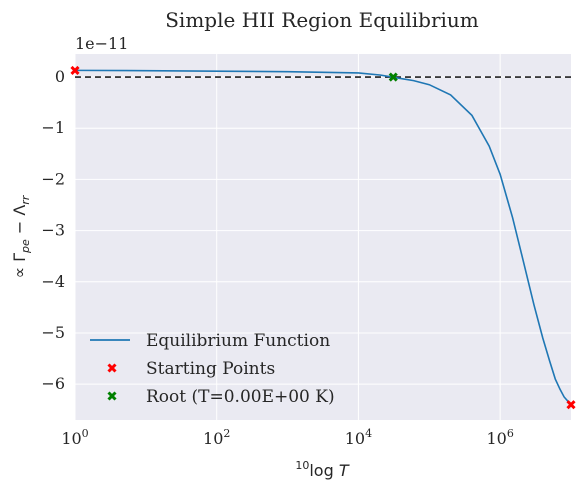  I want to click on x-tick-label: 10⁴, so click(358, 437).